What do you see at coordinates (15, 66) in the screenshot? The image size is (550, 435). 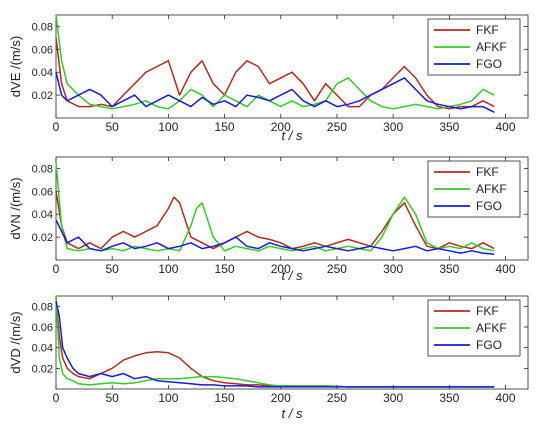 I see `y-axis-label: dVE /(m/s)` at bounding box center [15, 66].